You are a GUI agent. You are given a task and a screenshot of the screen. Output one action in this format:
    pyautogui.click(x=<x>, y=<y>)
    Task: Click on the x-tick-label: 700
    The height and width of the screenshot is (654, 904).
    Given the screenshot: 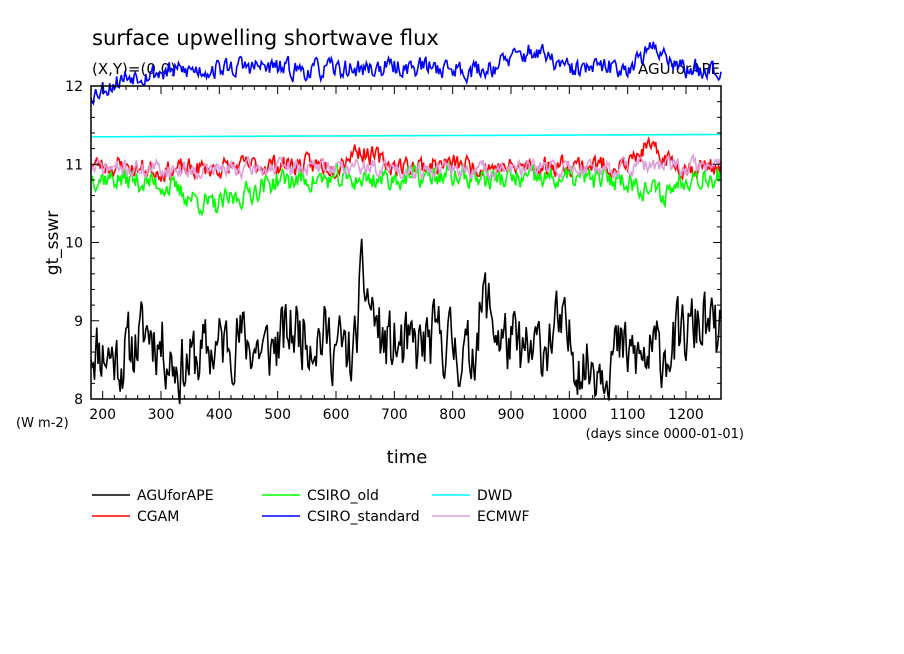 What is the action you would take?
    pyautogui.click(x=394, y=415)
    